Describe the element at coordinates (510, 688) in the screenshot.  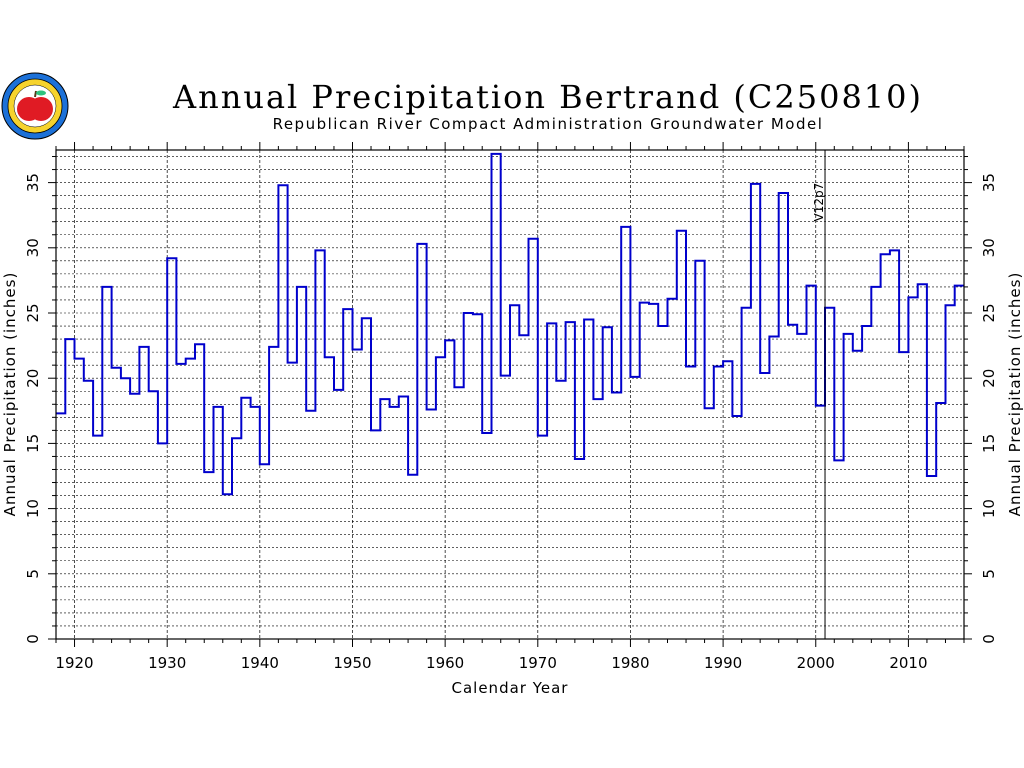
I see `x-axis-label: Calendar Year` at that location.